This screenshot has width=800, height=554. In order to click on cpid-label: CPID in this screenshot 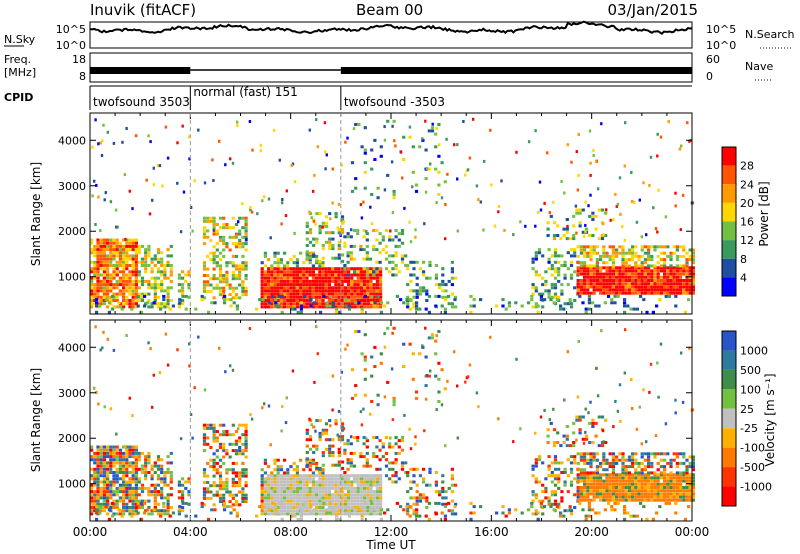, I will do `click(18, 97)`.